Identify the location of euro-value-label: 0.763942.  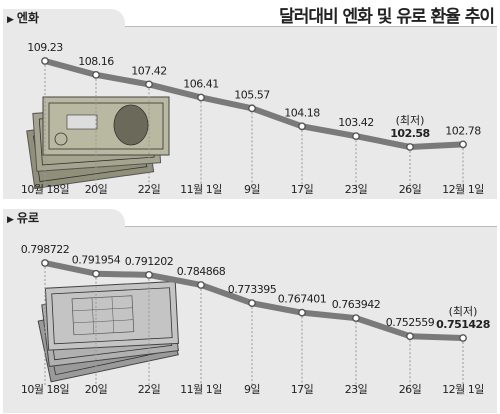
(356, 304).